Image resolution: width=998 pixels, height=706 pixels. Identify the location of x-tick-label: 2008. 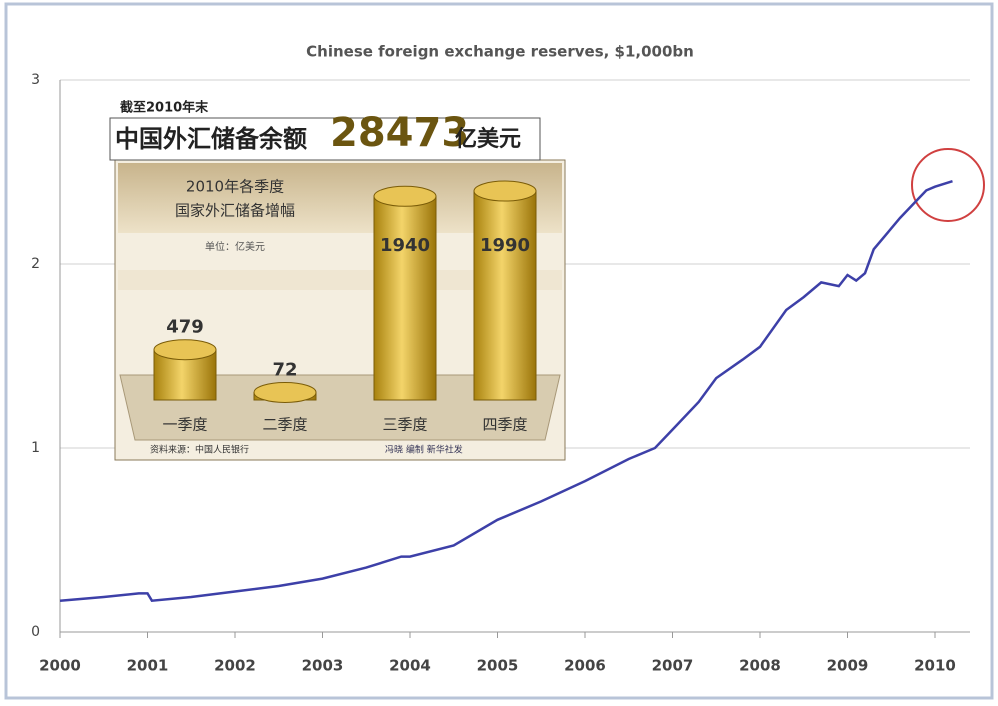
(760, 666).